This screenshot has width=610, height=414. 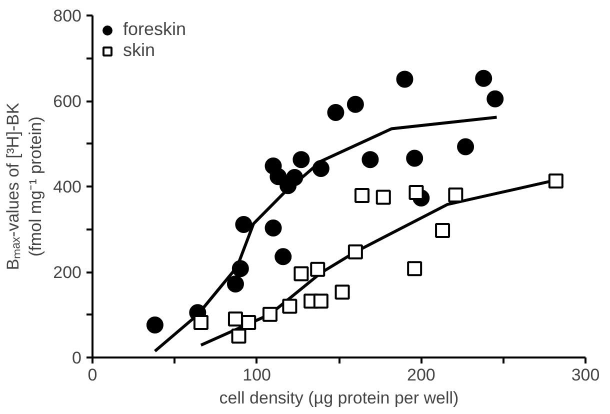 I want to click on y-tick-label: 600, so click(x=67, y=101).